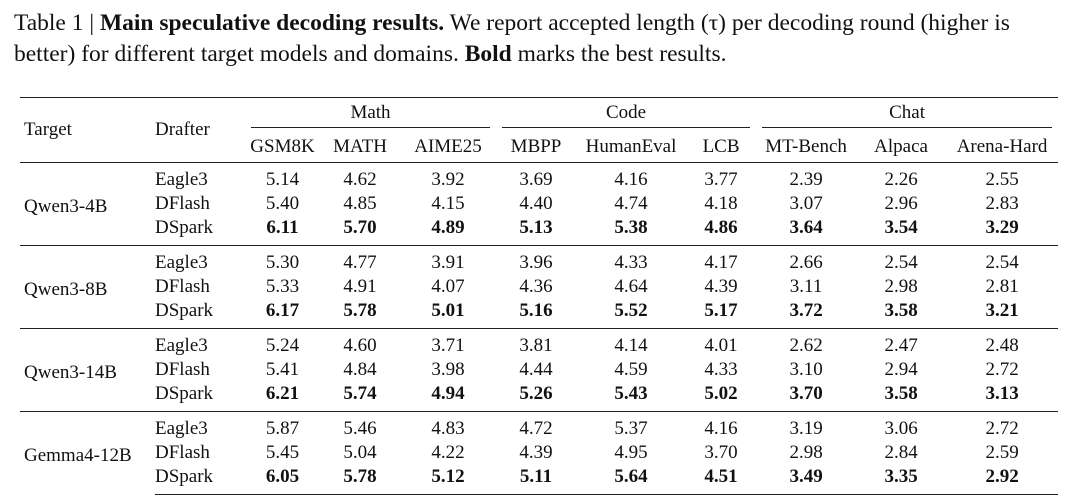  Describe the element at coordinates (360, 286) in the screenshot. I see `value-cell: 4.91` at that location.